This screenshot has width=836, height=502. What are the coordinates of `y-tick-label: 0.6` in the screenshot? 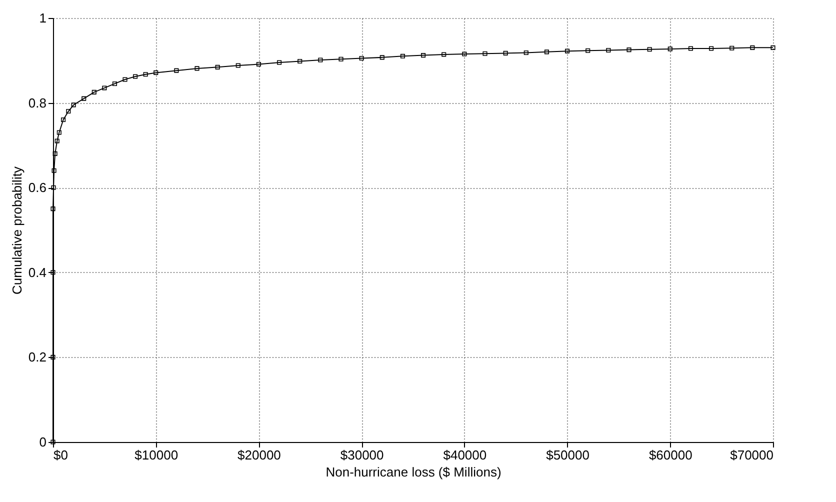 It's located at (37, 188).